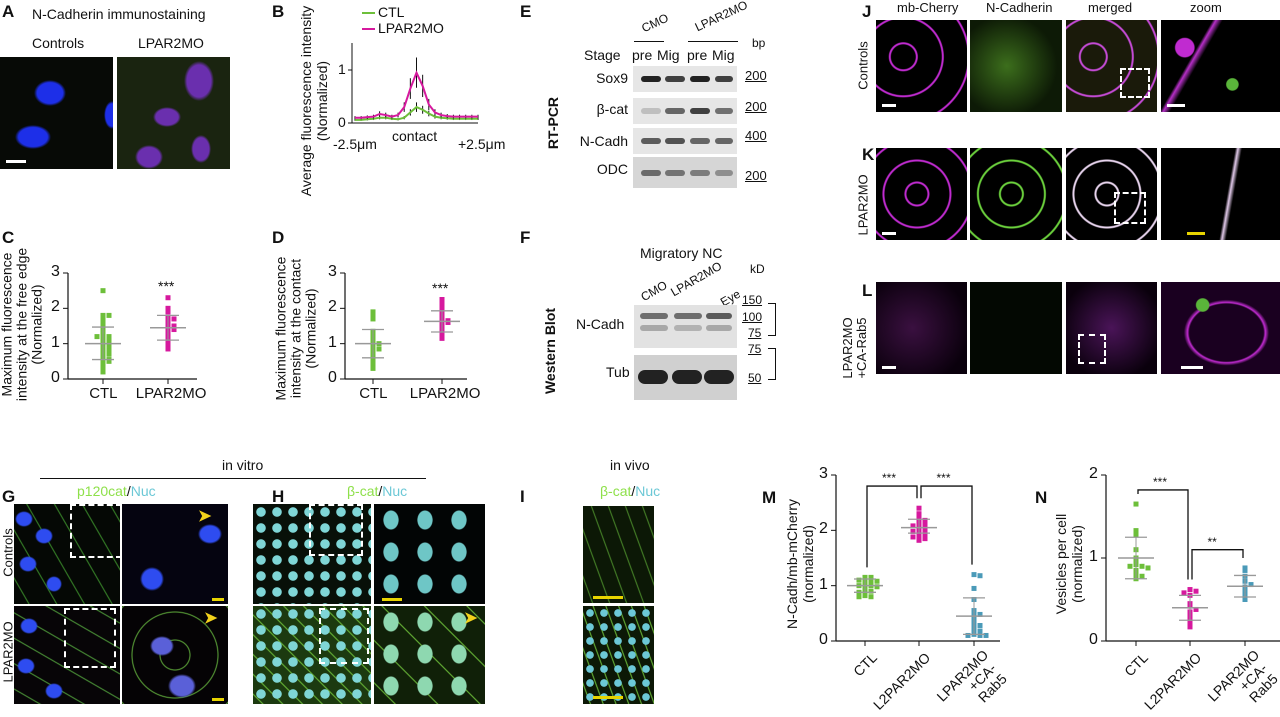 The height and width of the screenshot is (717, 1280). What do you see at coordinates (1041, 497) in the screenshot?
I see `panel-label-n: N` at bounding box center [1041, 497].